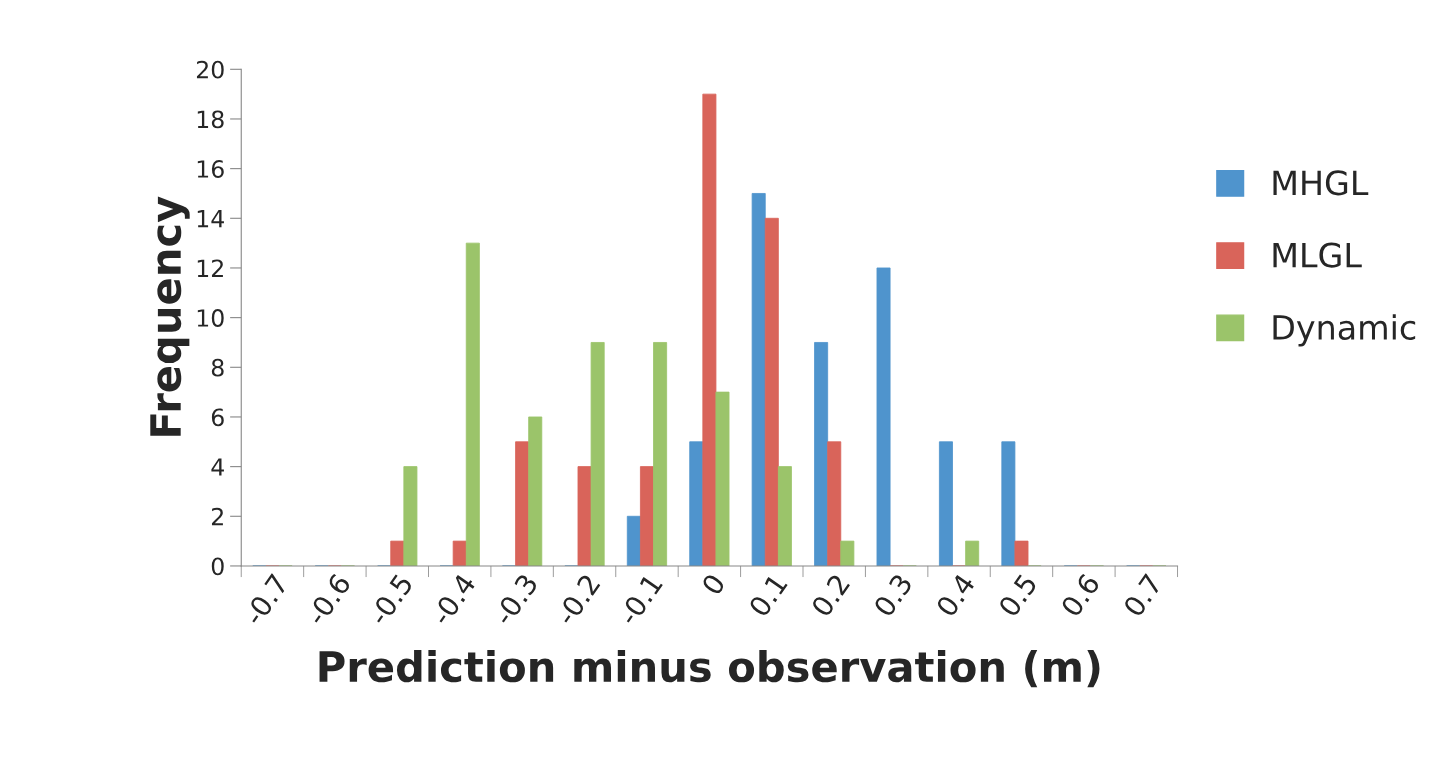 This screenshot has height=770, width=1436. What do you see at coordinates (217, 417) in the screenshot?
I see `y-tick-label: 6` at bounding box center [217, 417].